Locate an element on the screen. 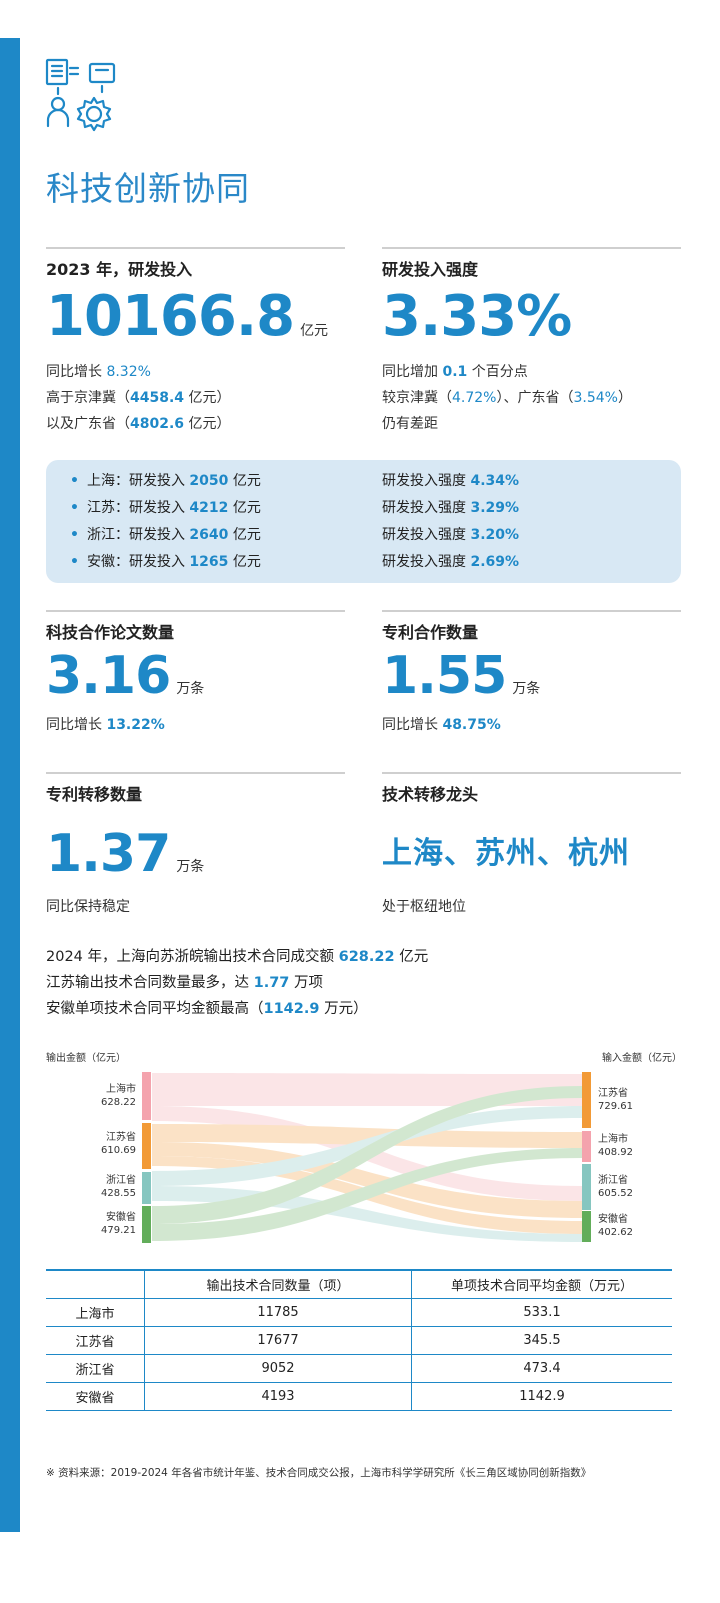 This screenshot has height=1603, width=720. province-rd-value: 1265 is located at coordinates (209, 562).